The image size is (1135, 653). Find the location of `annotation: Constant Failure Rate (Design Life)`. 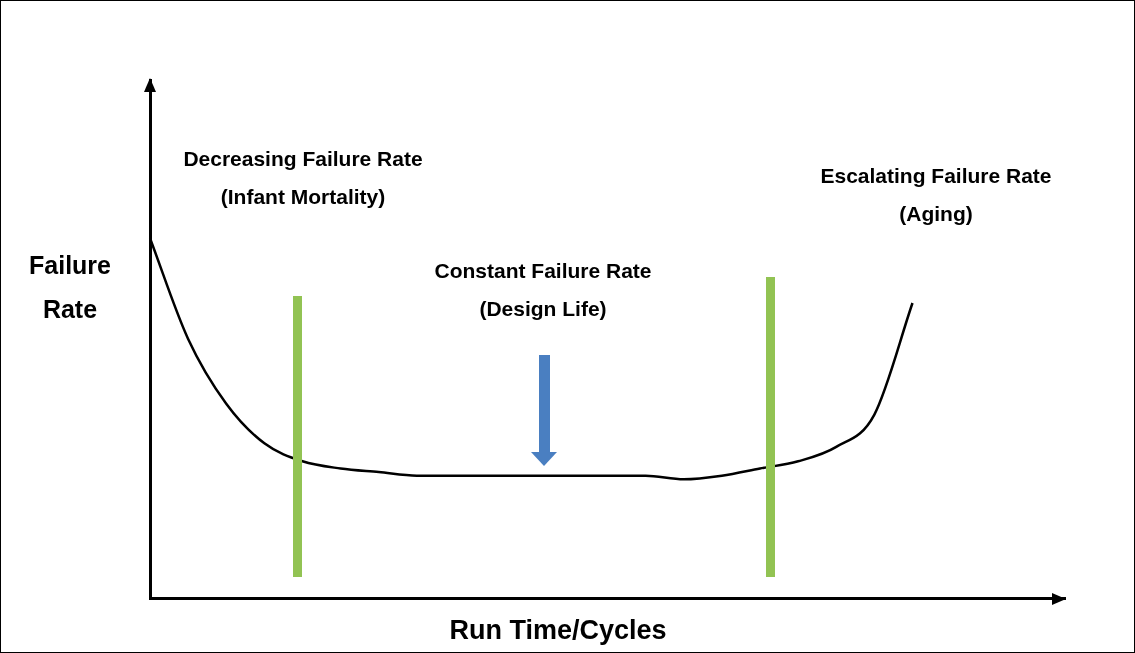

annotation: Constant Failure Rate (Design Life) is located at coordinates (543, 289).